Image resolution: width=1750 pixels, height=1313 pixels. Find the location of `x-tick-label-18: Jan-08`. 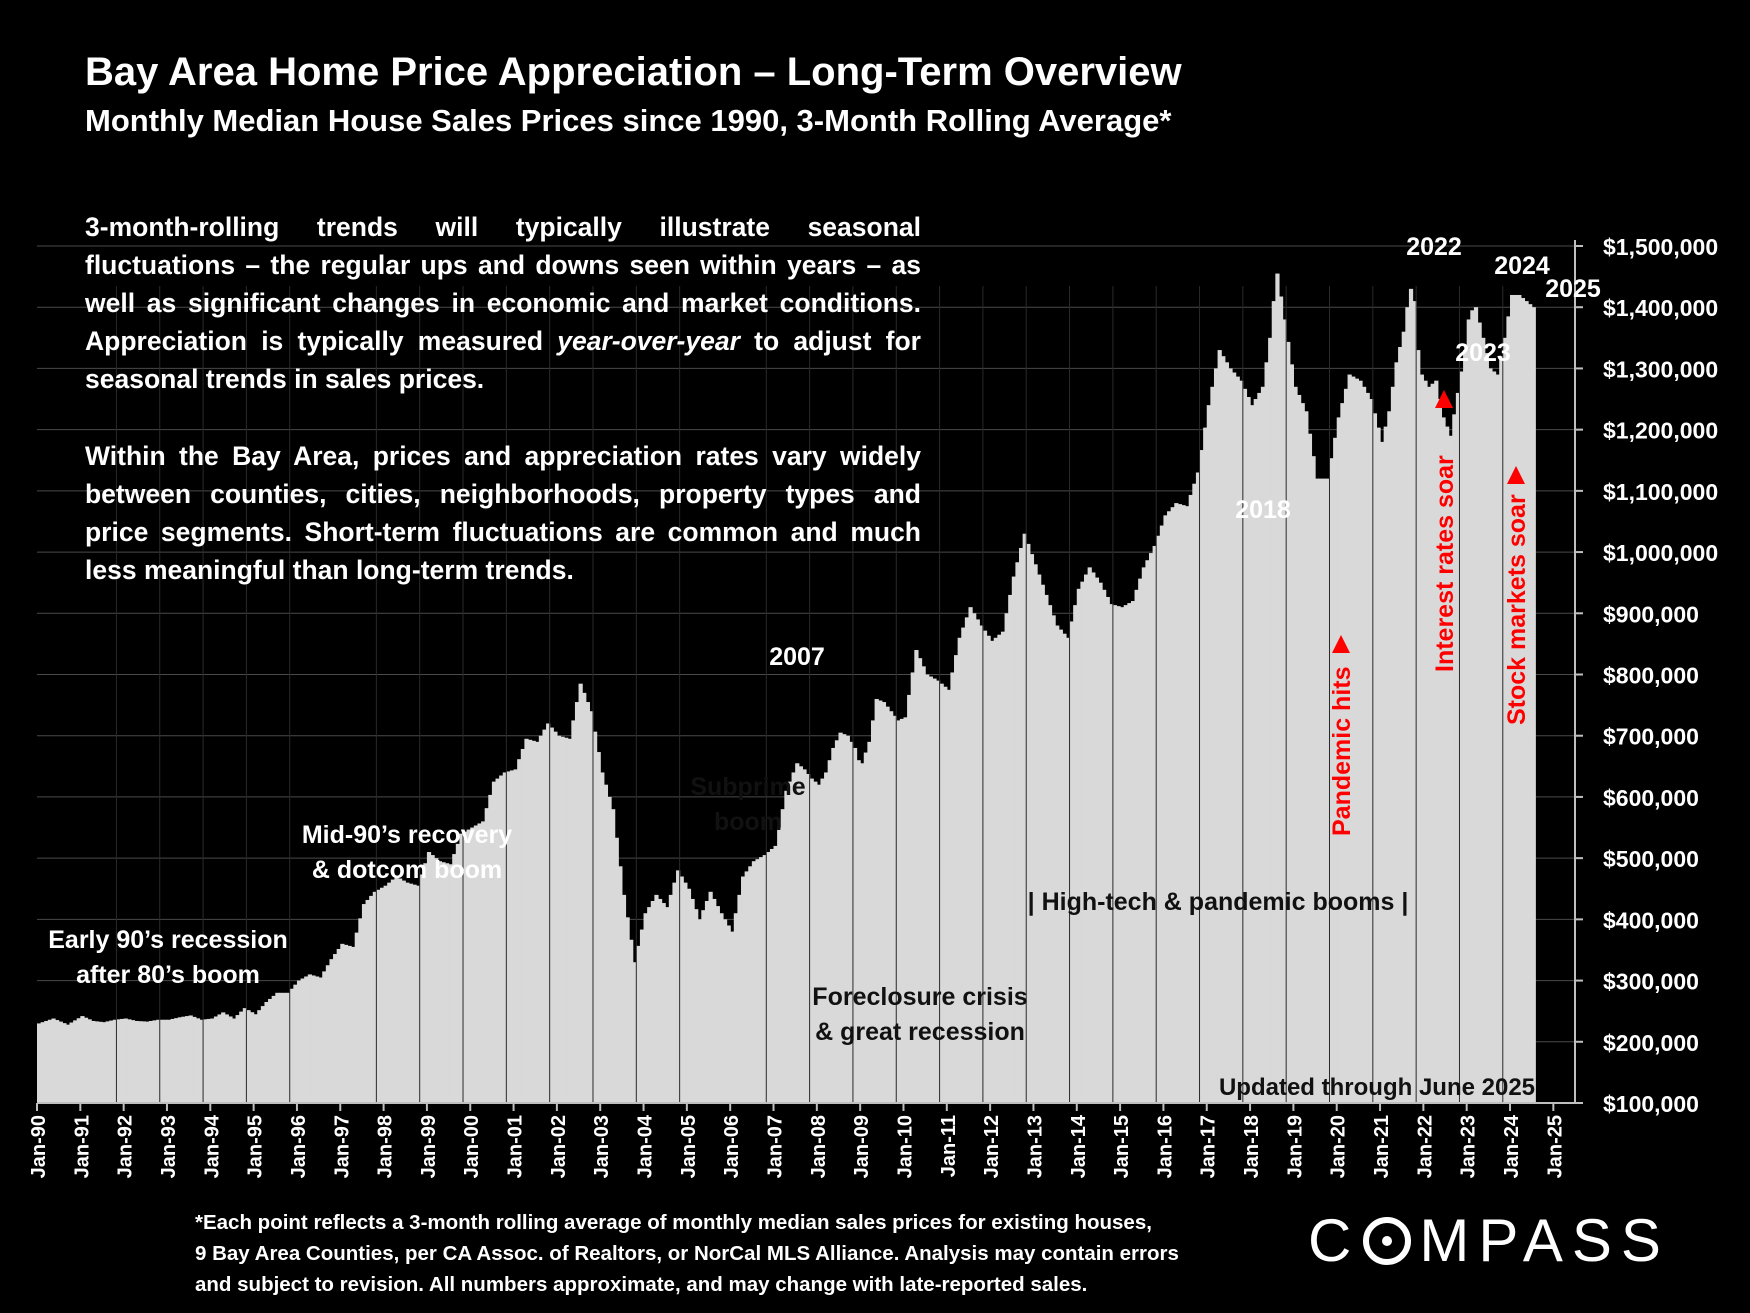

x-tick-label-18: Jan-08 is located at coordinates (819, 1146).